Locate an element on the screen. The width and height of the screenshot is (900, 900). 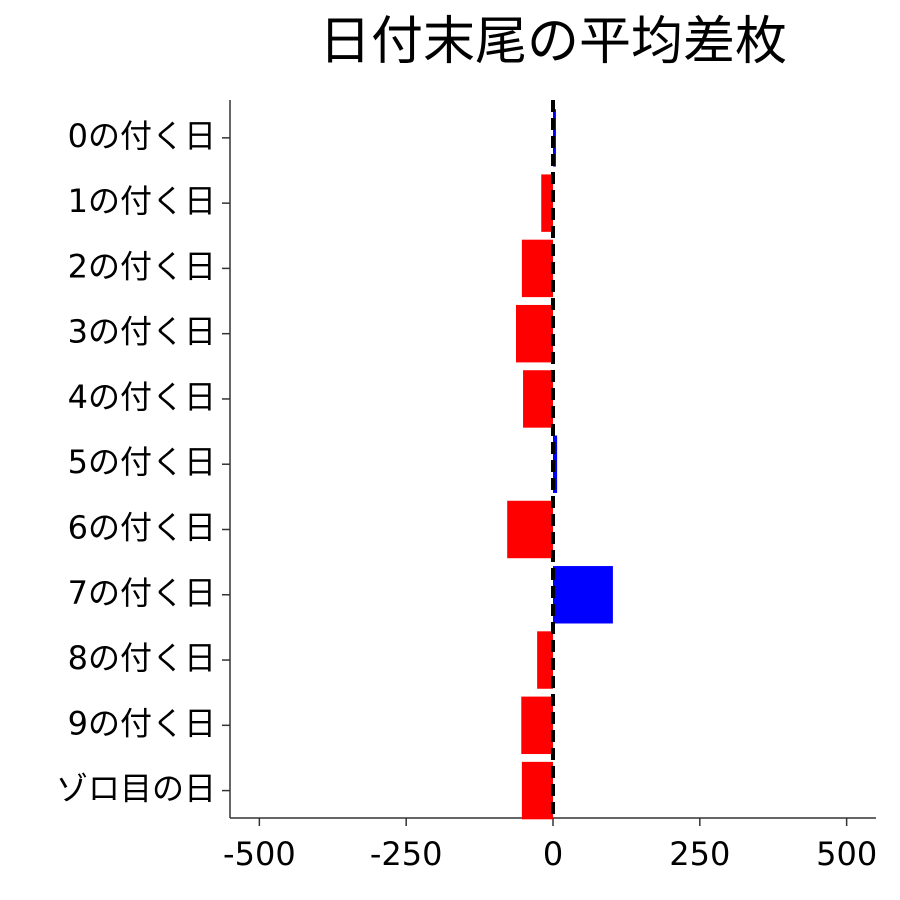
x-tick-label: 250 is located at coordinates (699, 854).